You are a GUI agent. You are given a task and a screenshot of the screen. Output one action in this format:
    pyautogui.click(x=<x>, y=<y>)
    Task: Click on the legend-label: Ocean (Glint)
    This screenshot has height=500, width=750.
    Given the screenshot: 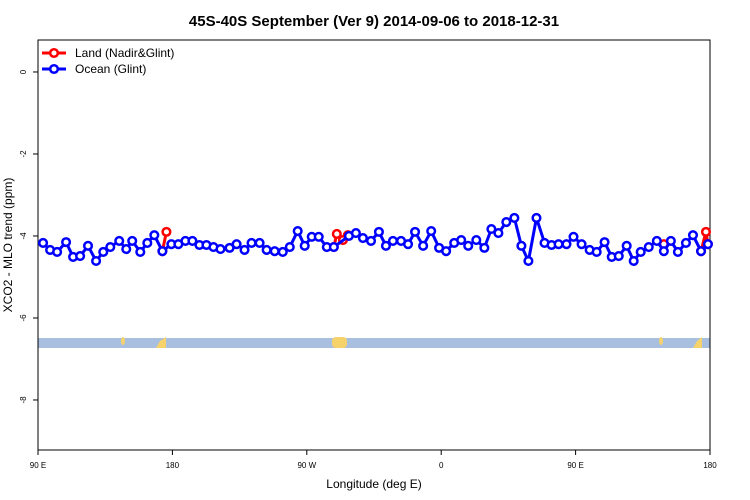 What is the action you would take?
    pyautogui.click(x=110, y=69)
    